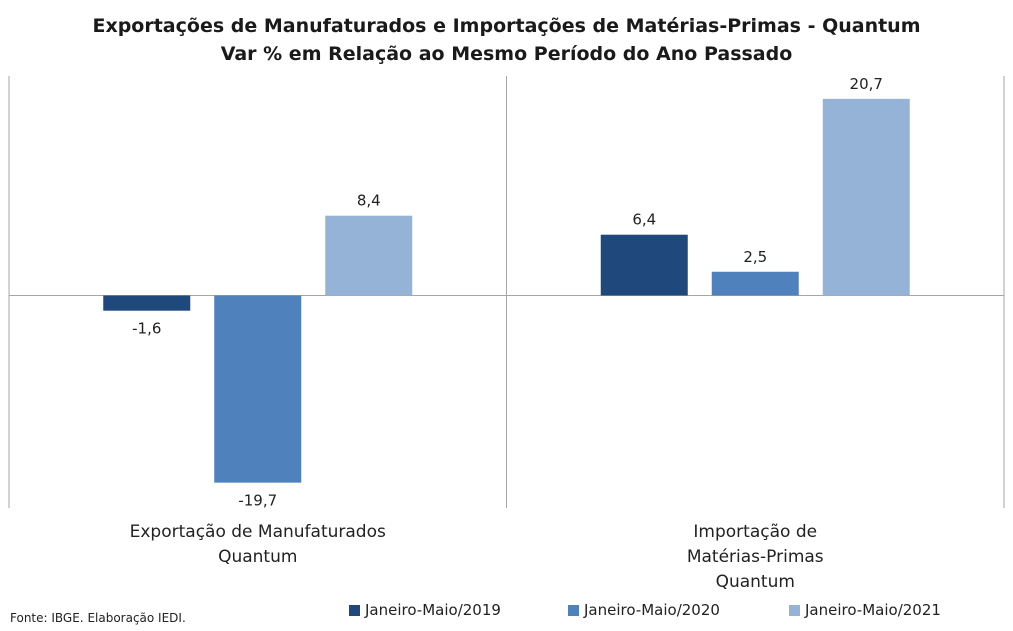 The image size is (1013, 631). Describe the element at coordinates (755, 532) in the screenshot. I see `category-label-1-0: Importação de` at that location.